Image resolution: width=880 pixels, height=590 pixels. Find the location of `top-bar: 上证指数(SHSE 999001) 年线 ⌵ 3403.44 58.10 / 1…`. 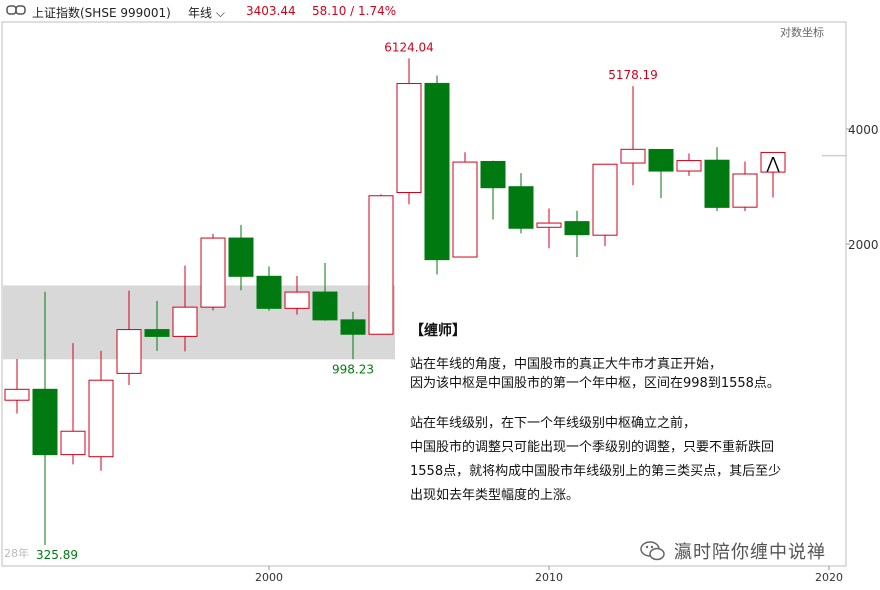

top-bar: 上证指数(SHSE 999001) 年线 ⌵ 3403.44 58.10 / 1… is located at coordinates (440, 11).